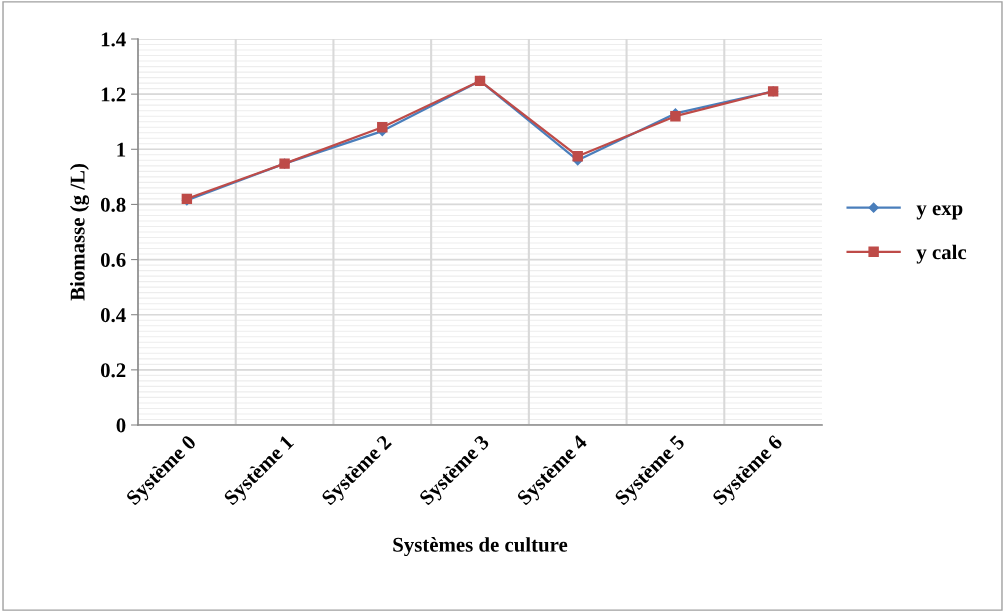 The width and height of the screenshot is (1005, 612). What do you see at coordinates (113, 370) in the screenshot?
I see `y-tick-label: 0.2` at bounding box center [113, 370].